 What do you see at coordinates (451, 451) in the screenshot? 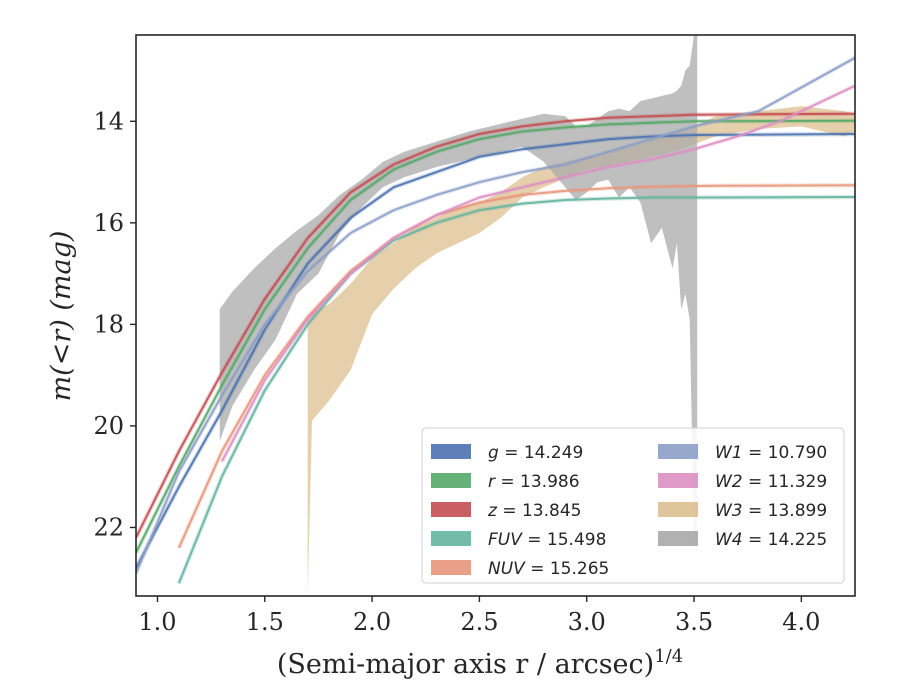
I see `legend-swatch-g` at bounding box center [451, 451].